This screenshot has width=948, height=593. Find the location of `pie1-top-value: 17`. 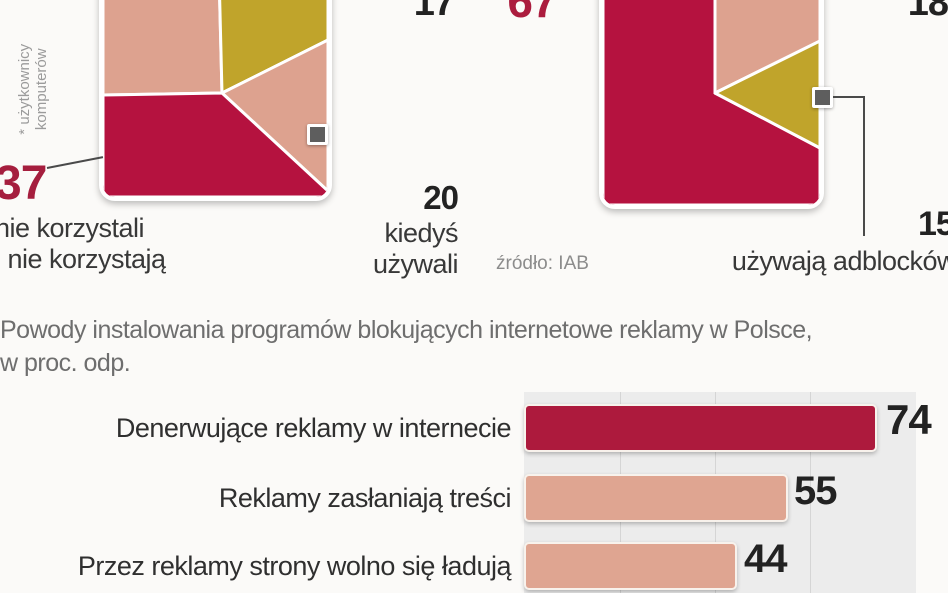

pie1-top-value: 17 is located at coordinates (434, 12).